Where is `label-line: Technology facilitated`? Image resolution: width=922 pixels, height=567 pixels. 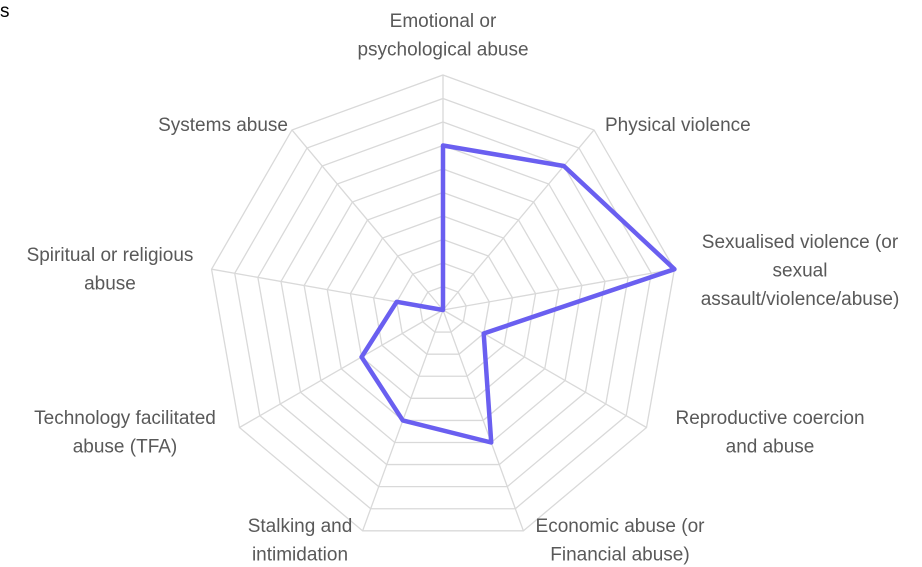 label-line: Technology facilitated is located at coordinates (125, 418).